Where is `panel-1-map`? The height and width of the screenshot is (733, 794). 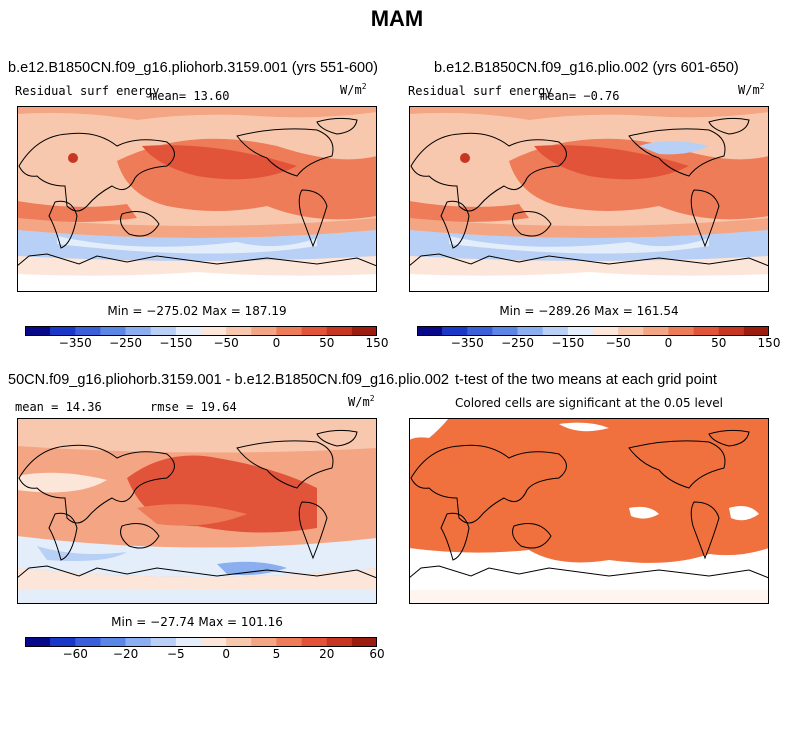 panel-1-map is located at coordinates (197, 199).